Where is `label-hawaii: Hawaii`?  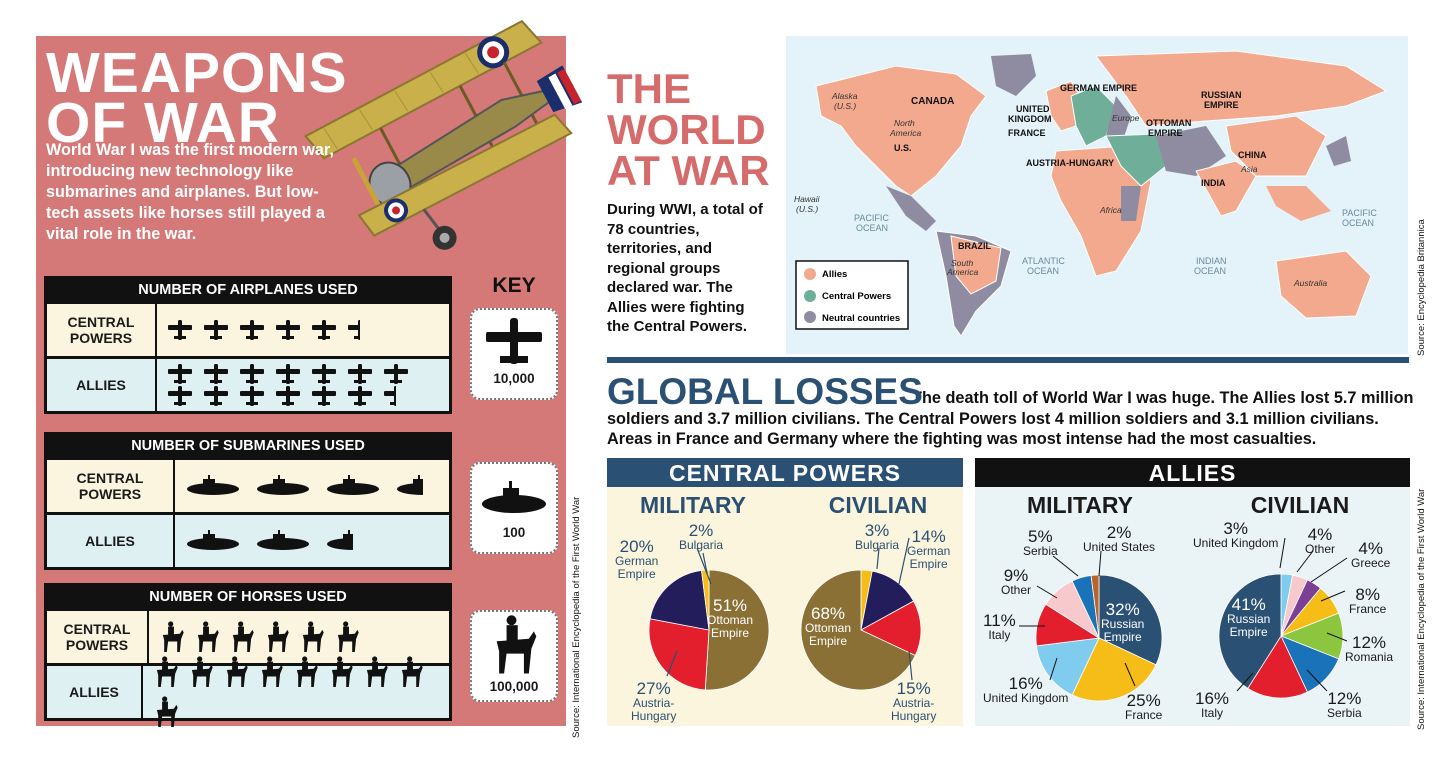
label-hawaii: Hawaii is located at coordinates (807, 199).